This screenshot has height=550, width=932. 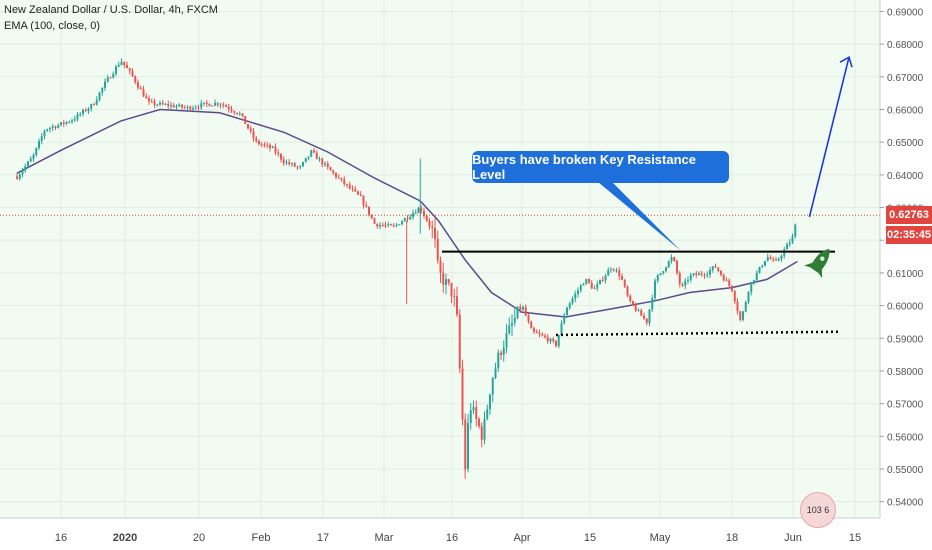 I want to click on x-tick-label: Mar, so click(x=384, y=538).